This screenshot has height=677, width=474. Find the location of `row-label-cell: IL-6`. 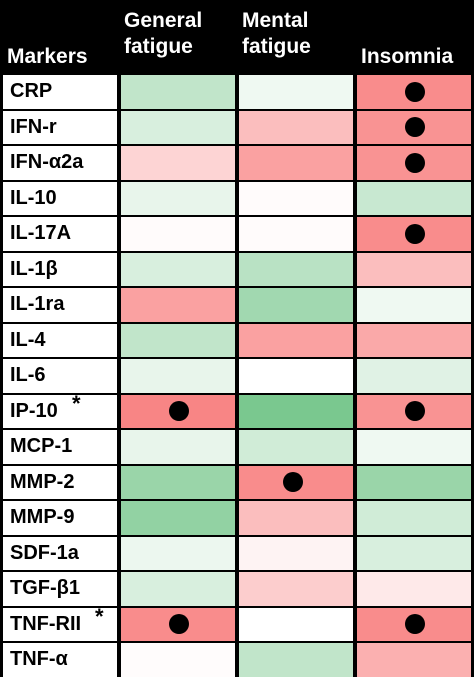

row-label-cell: IL-6 is located at coordinates (60, 376).